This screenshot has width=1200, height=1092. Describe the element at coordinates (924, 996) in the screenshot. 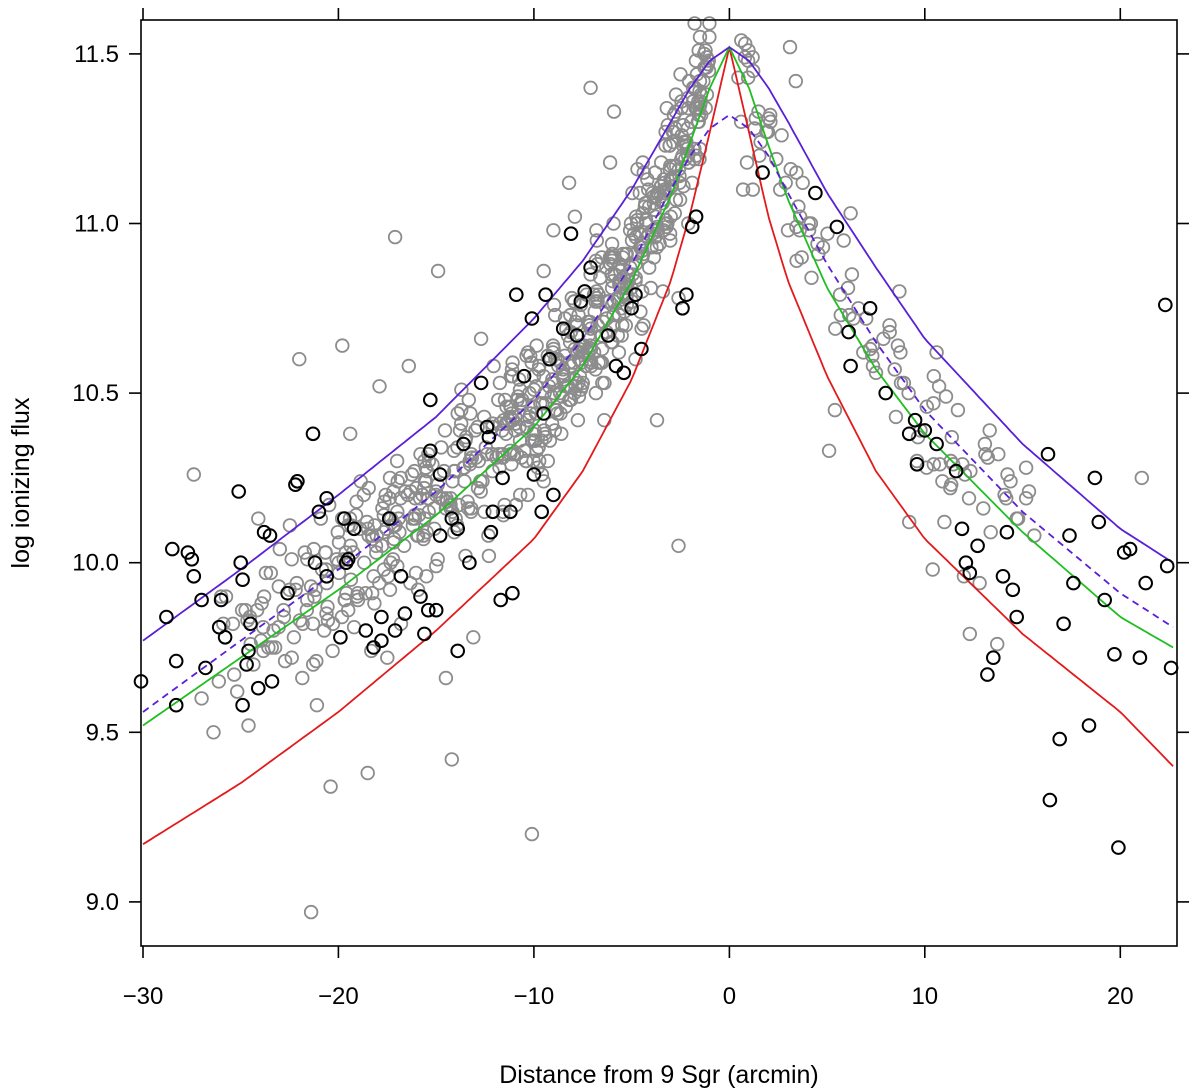

I see `x-tick-label: 10` at that location.